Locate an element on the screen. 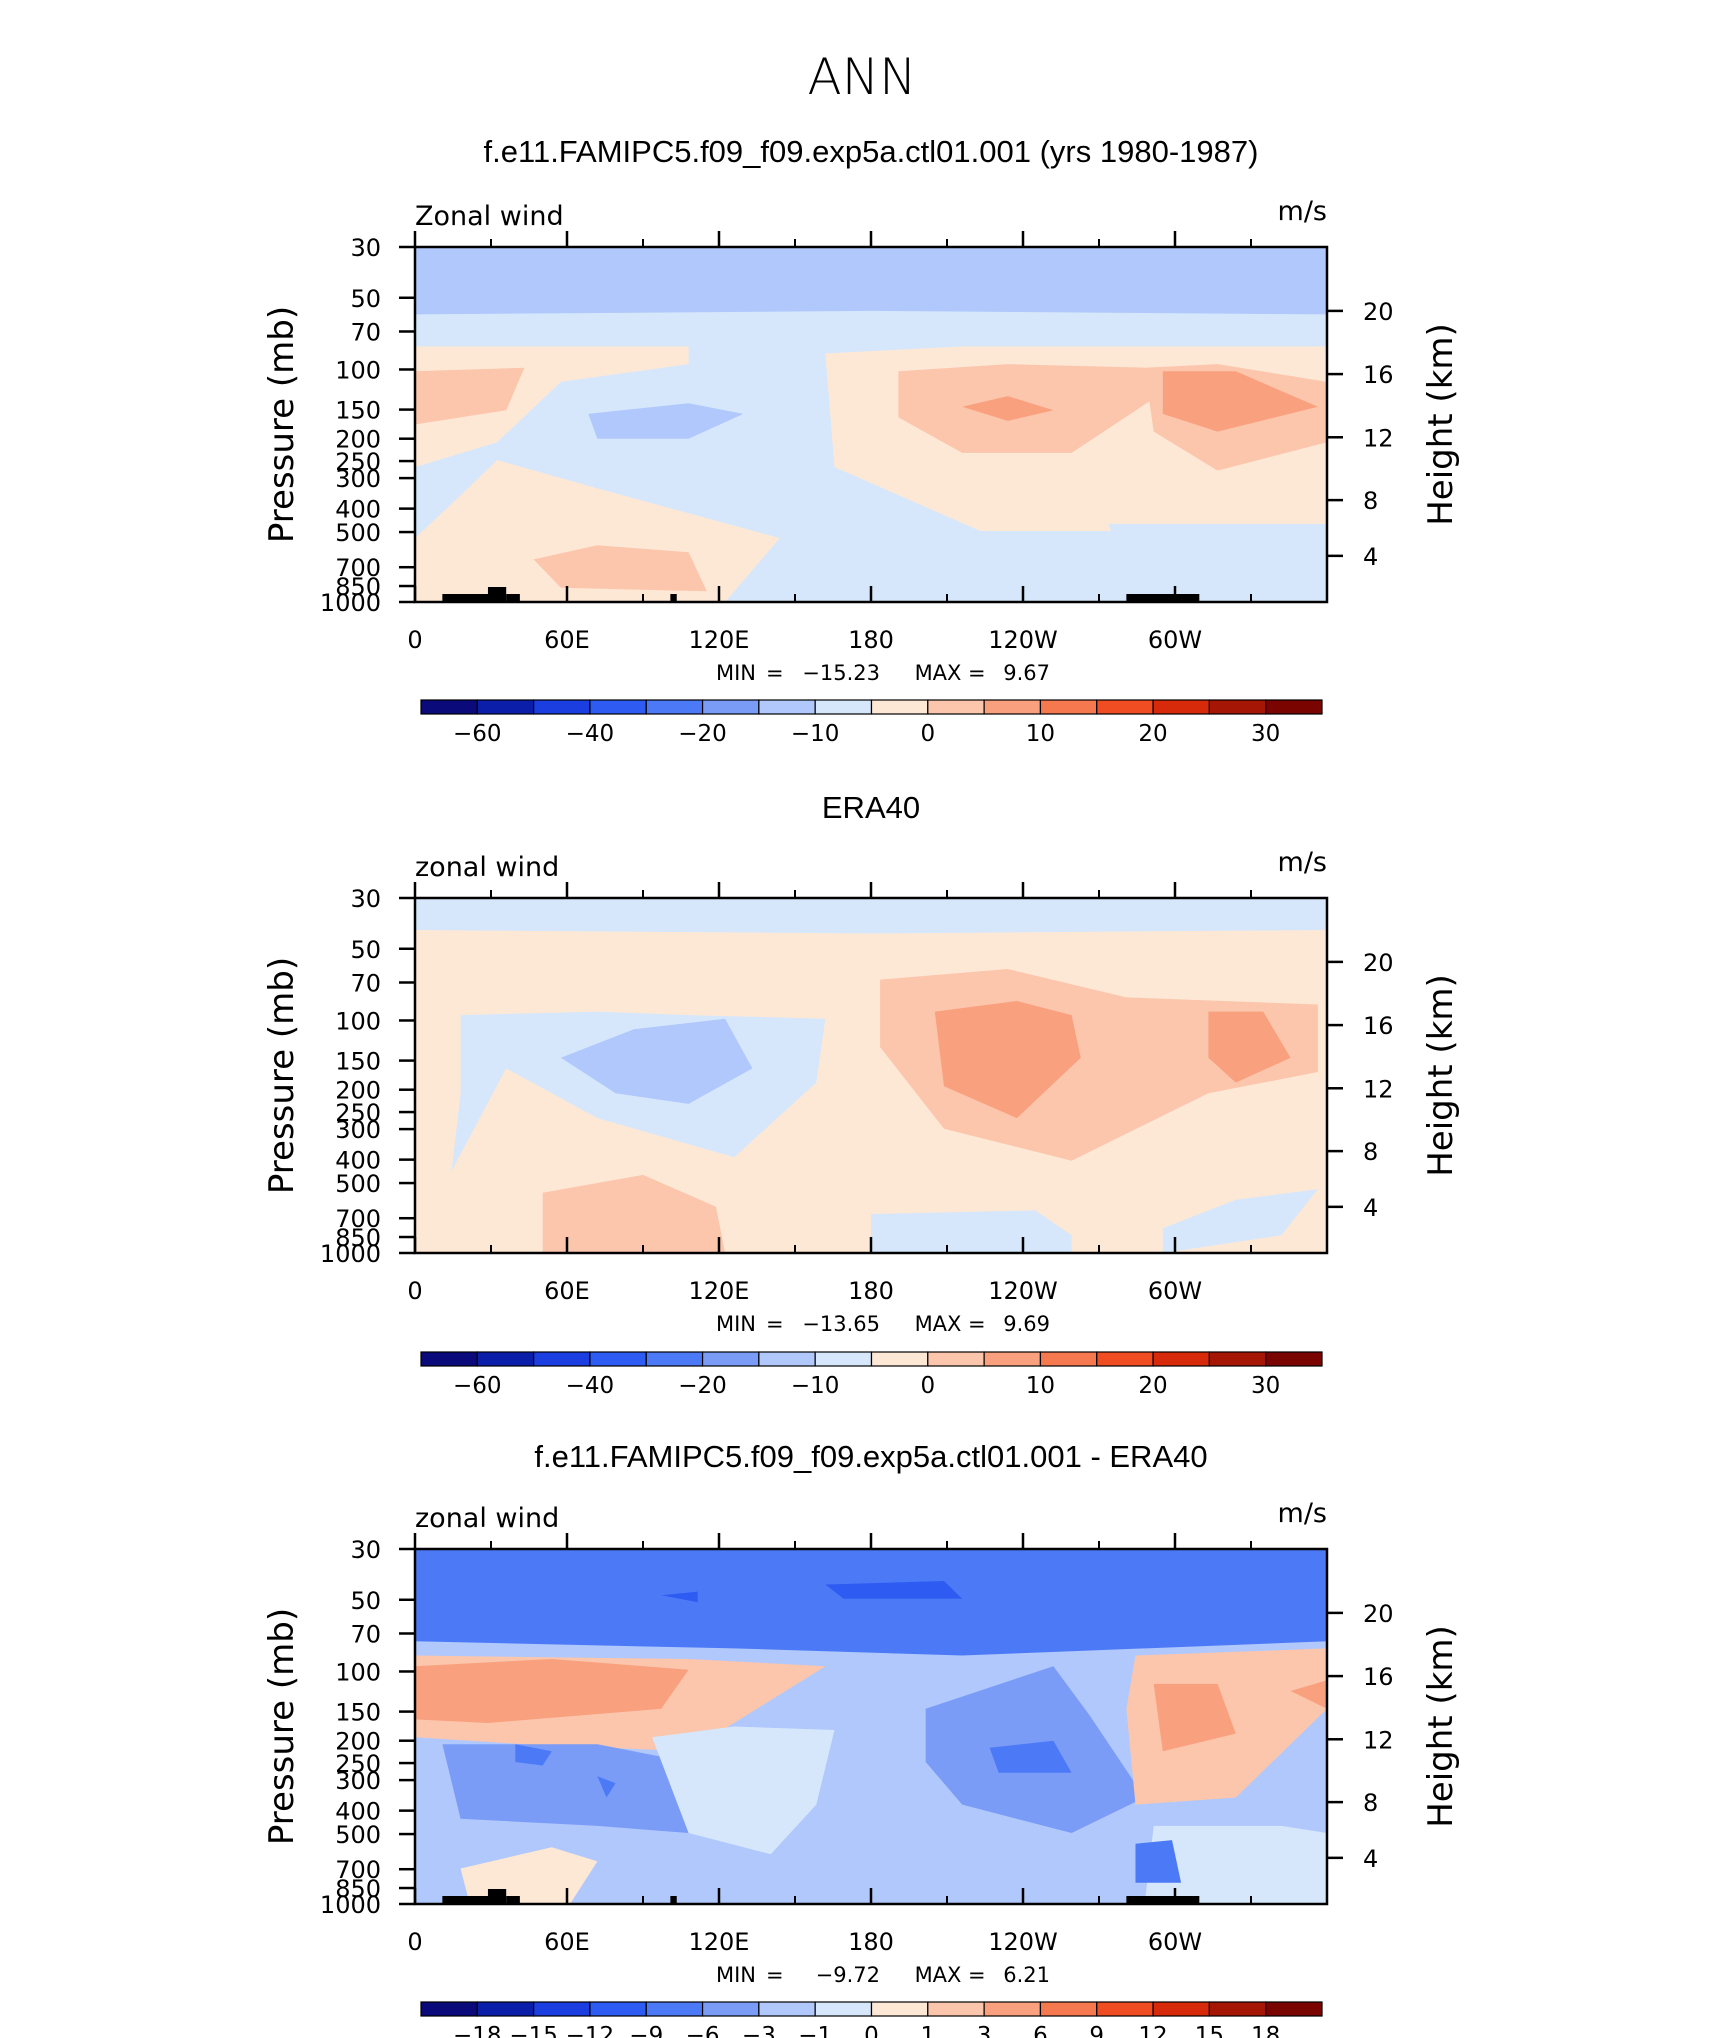 The width and height of the screenshot is (1710, 2038). colorbar: −60 −40 −20 −10 0 10 20 30 is located at coordinates (871, 723).